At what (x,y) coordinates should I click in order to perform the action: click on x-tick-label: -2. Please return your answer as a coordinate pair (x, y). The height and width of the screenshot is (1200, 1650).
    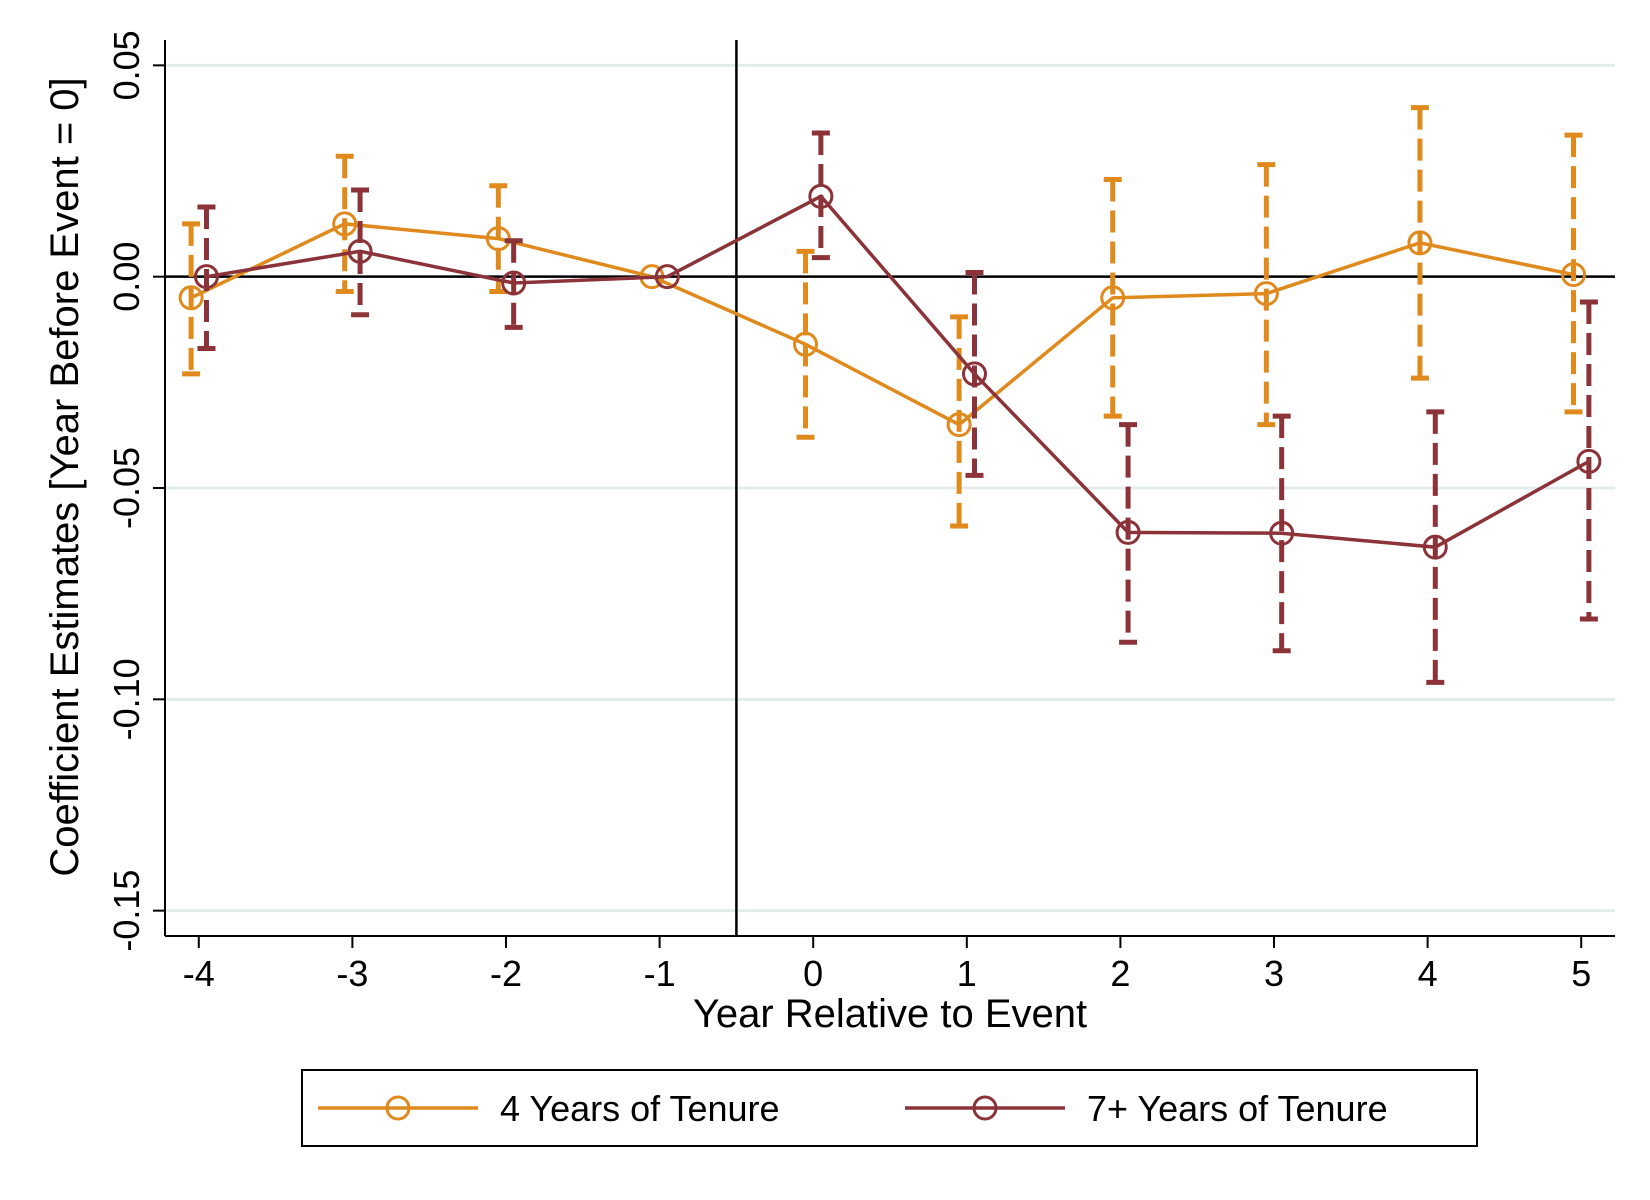
    Looking at the image, I should click on (506, 973).